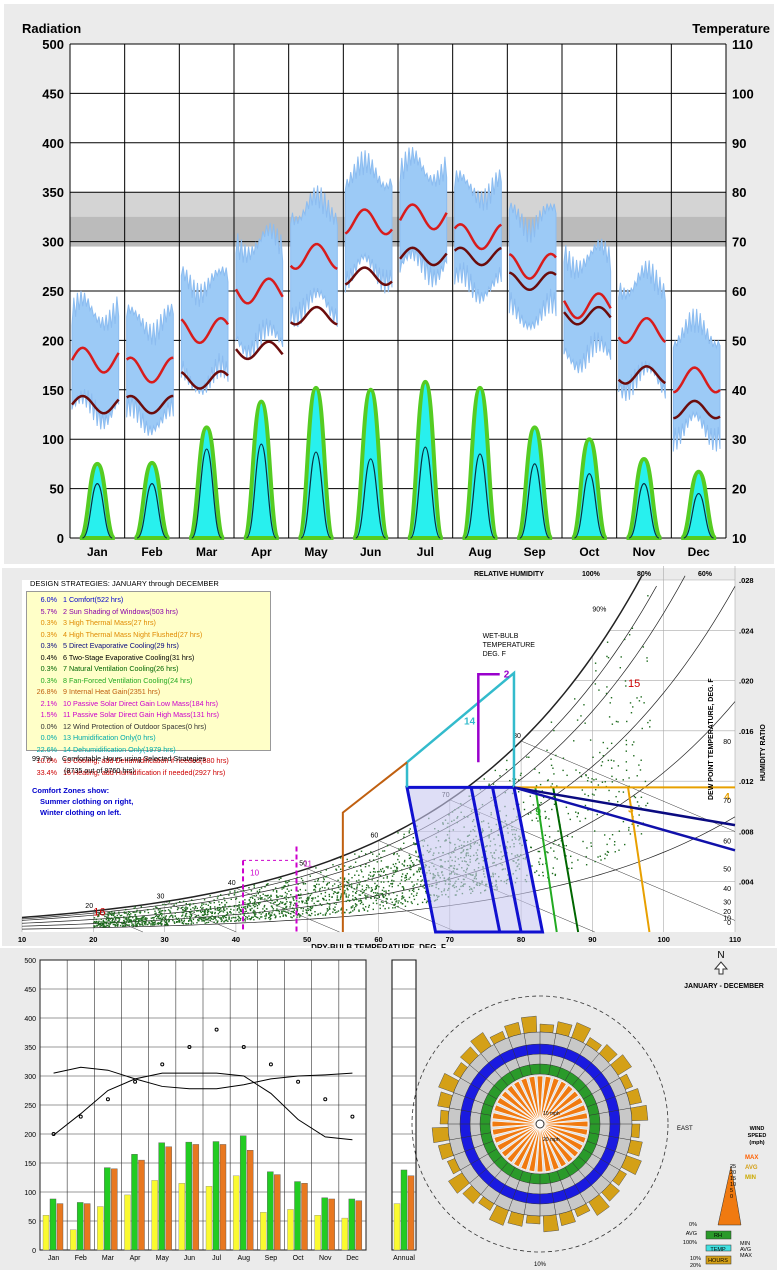  Describe the element at coordinates (745, 1244) in the screenshot. I see `temp-legend-scale: MIN` at that location.